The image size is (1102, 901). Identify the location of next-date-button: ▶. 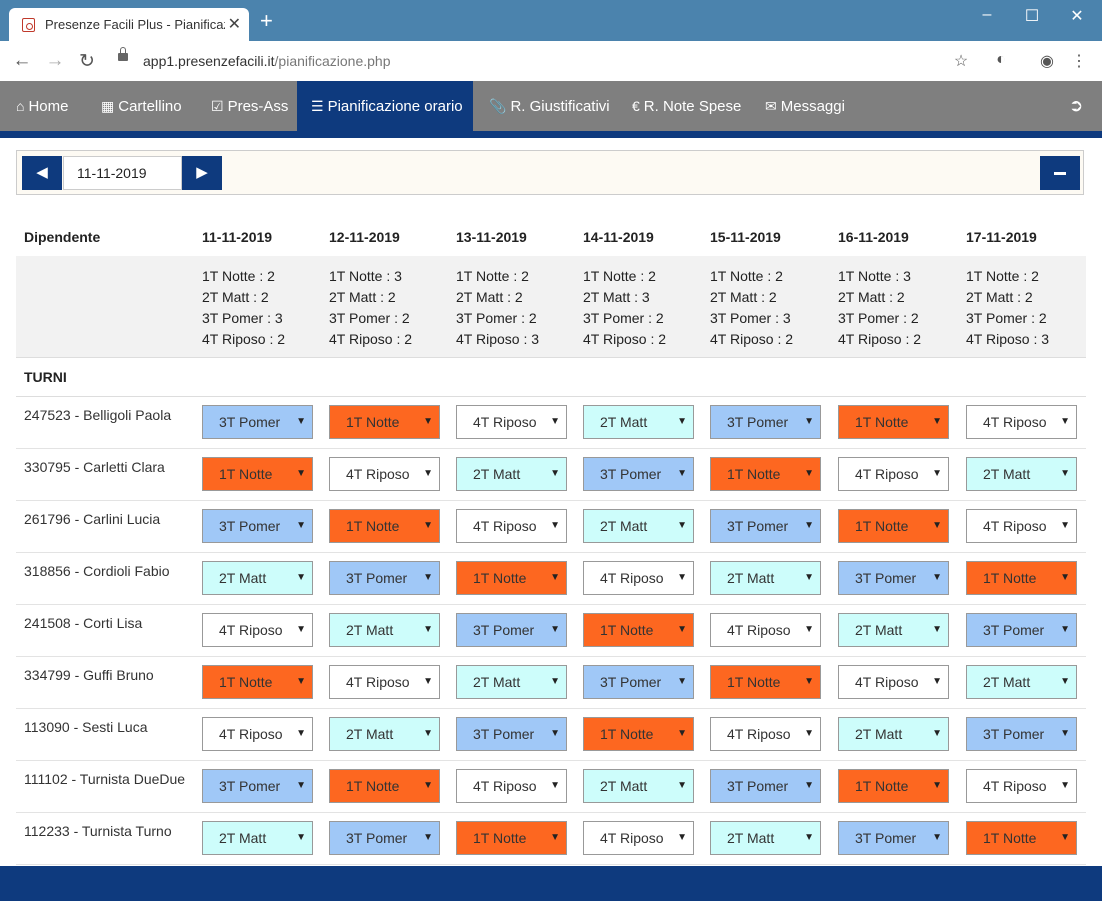
(202, 173).